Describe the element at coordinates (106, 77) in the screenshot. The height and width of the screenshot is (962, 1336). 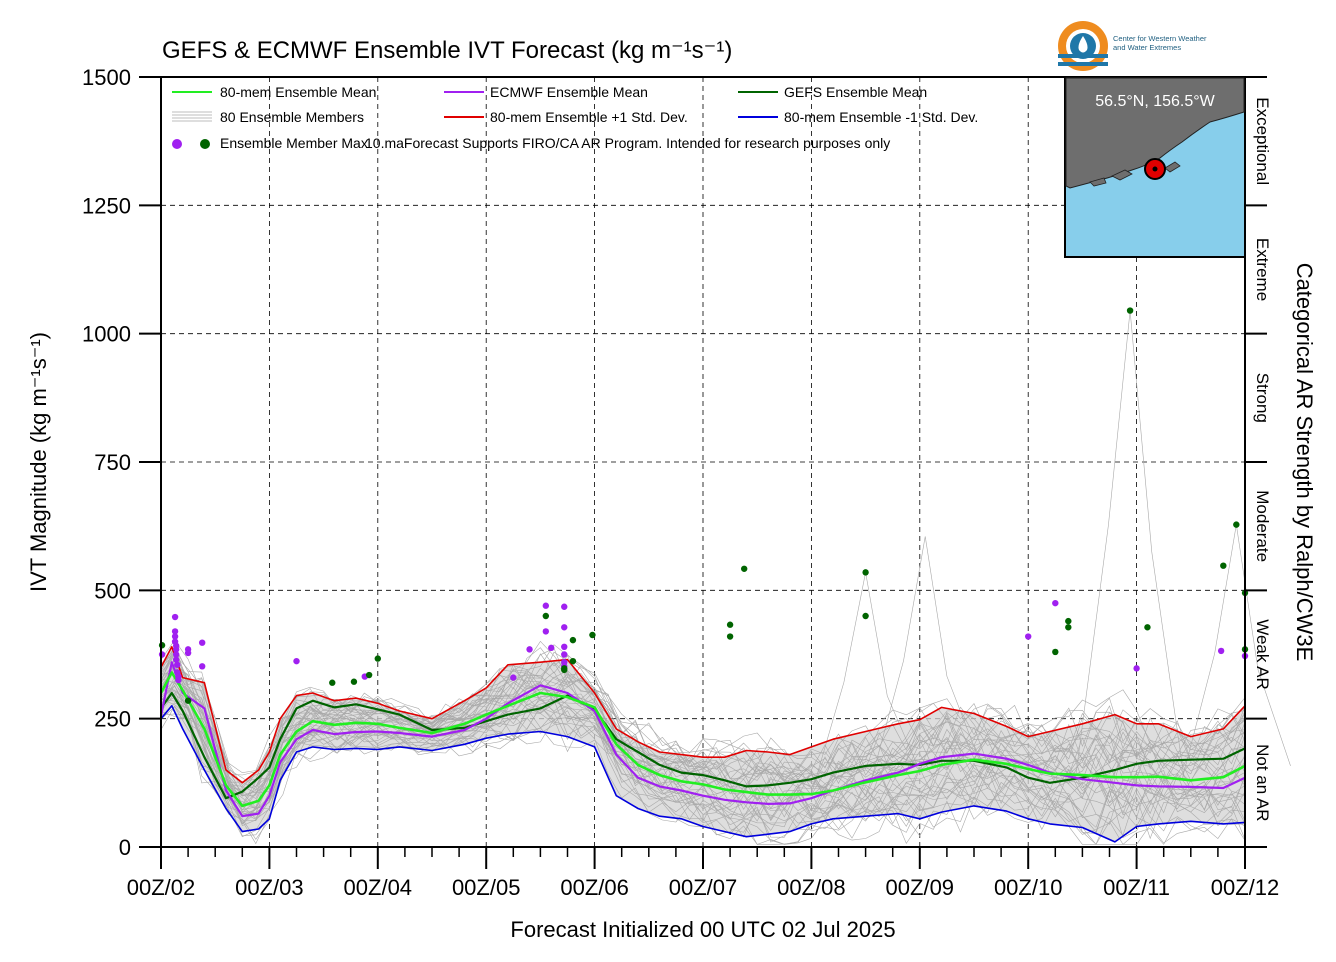
I see `y-tick-label: 1500` at that location.